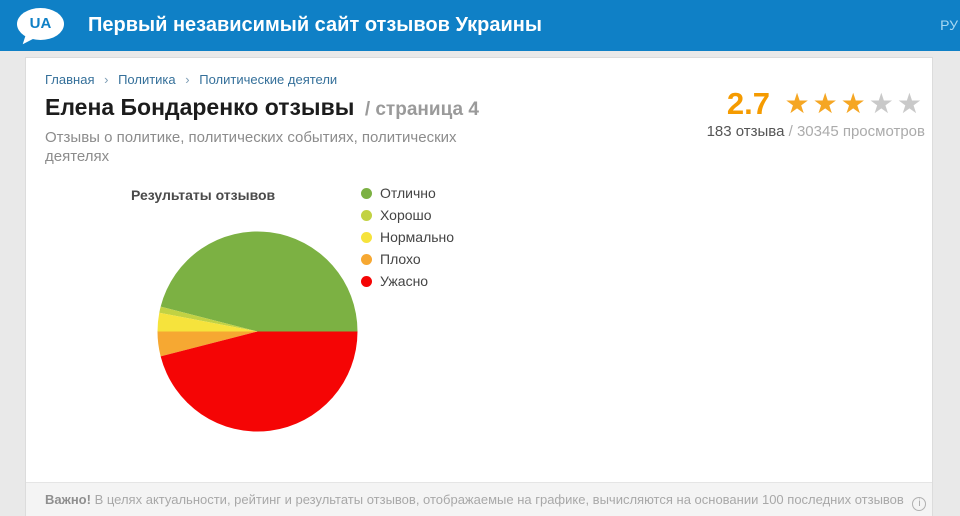  I want to click on pie-slice-Нормально, so click(207, 322).